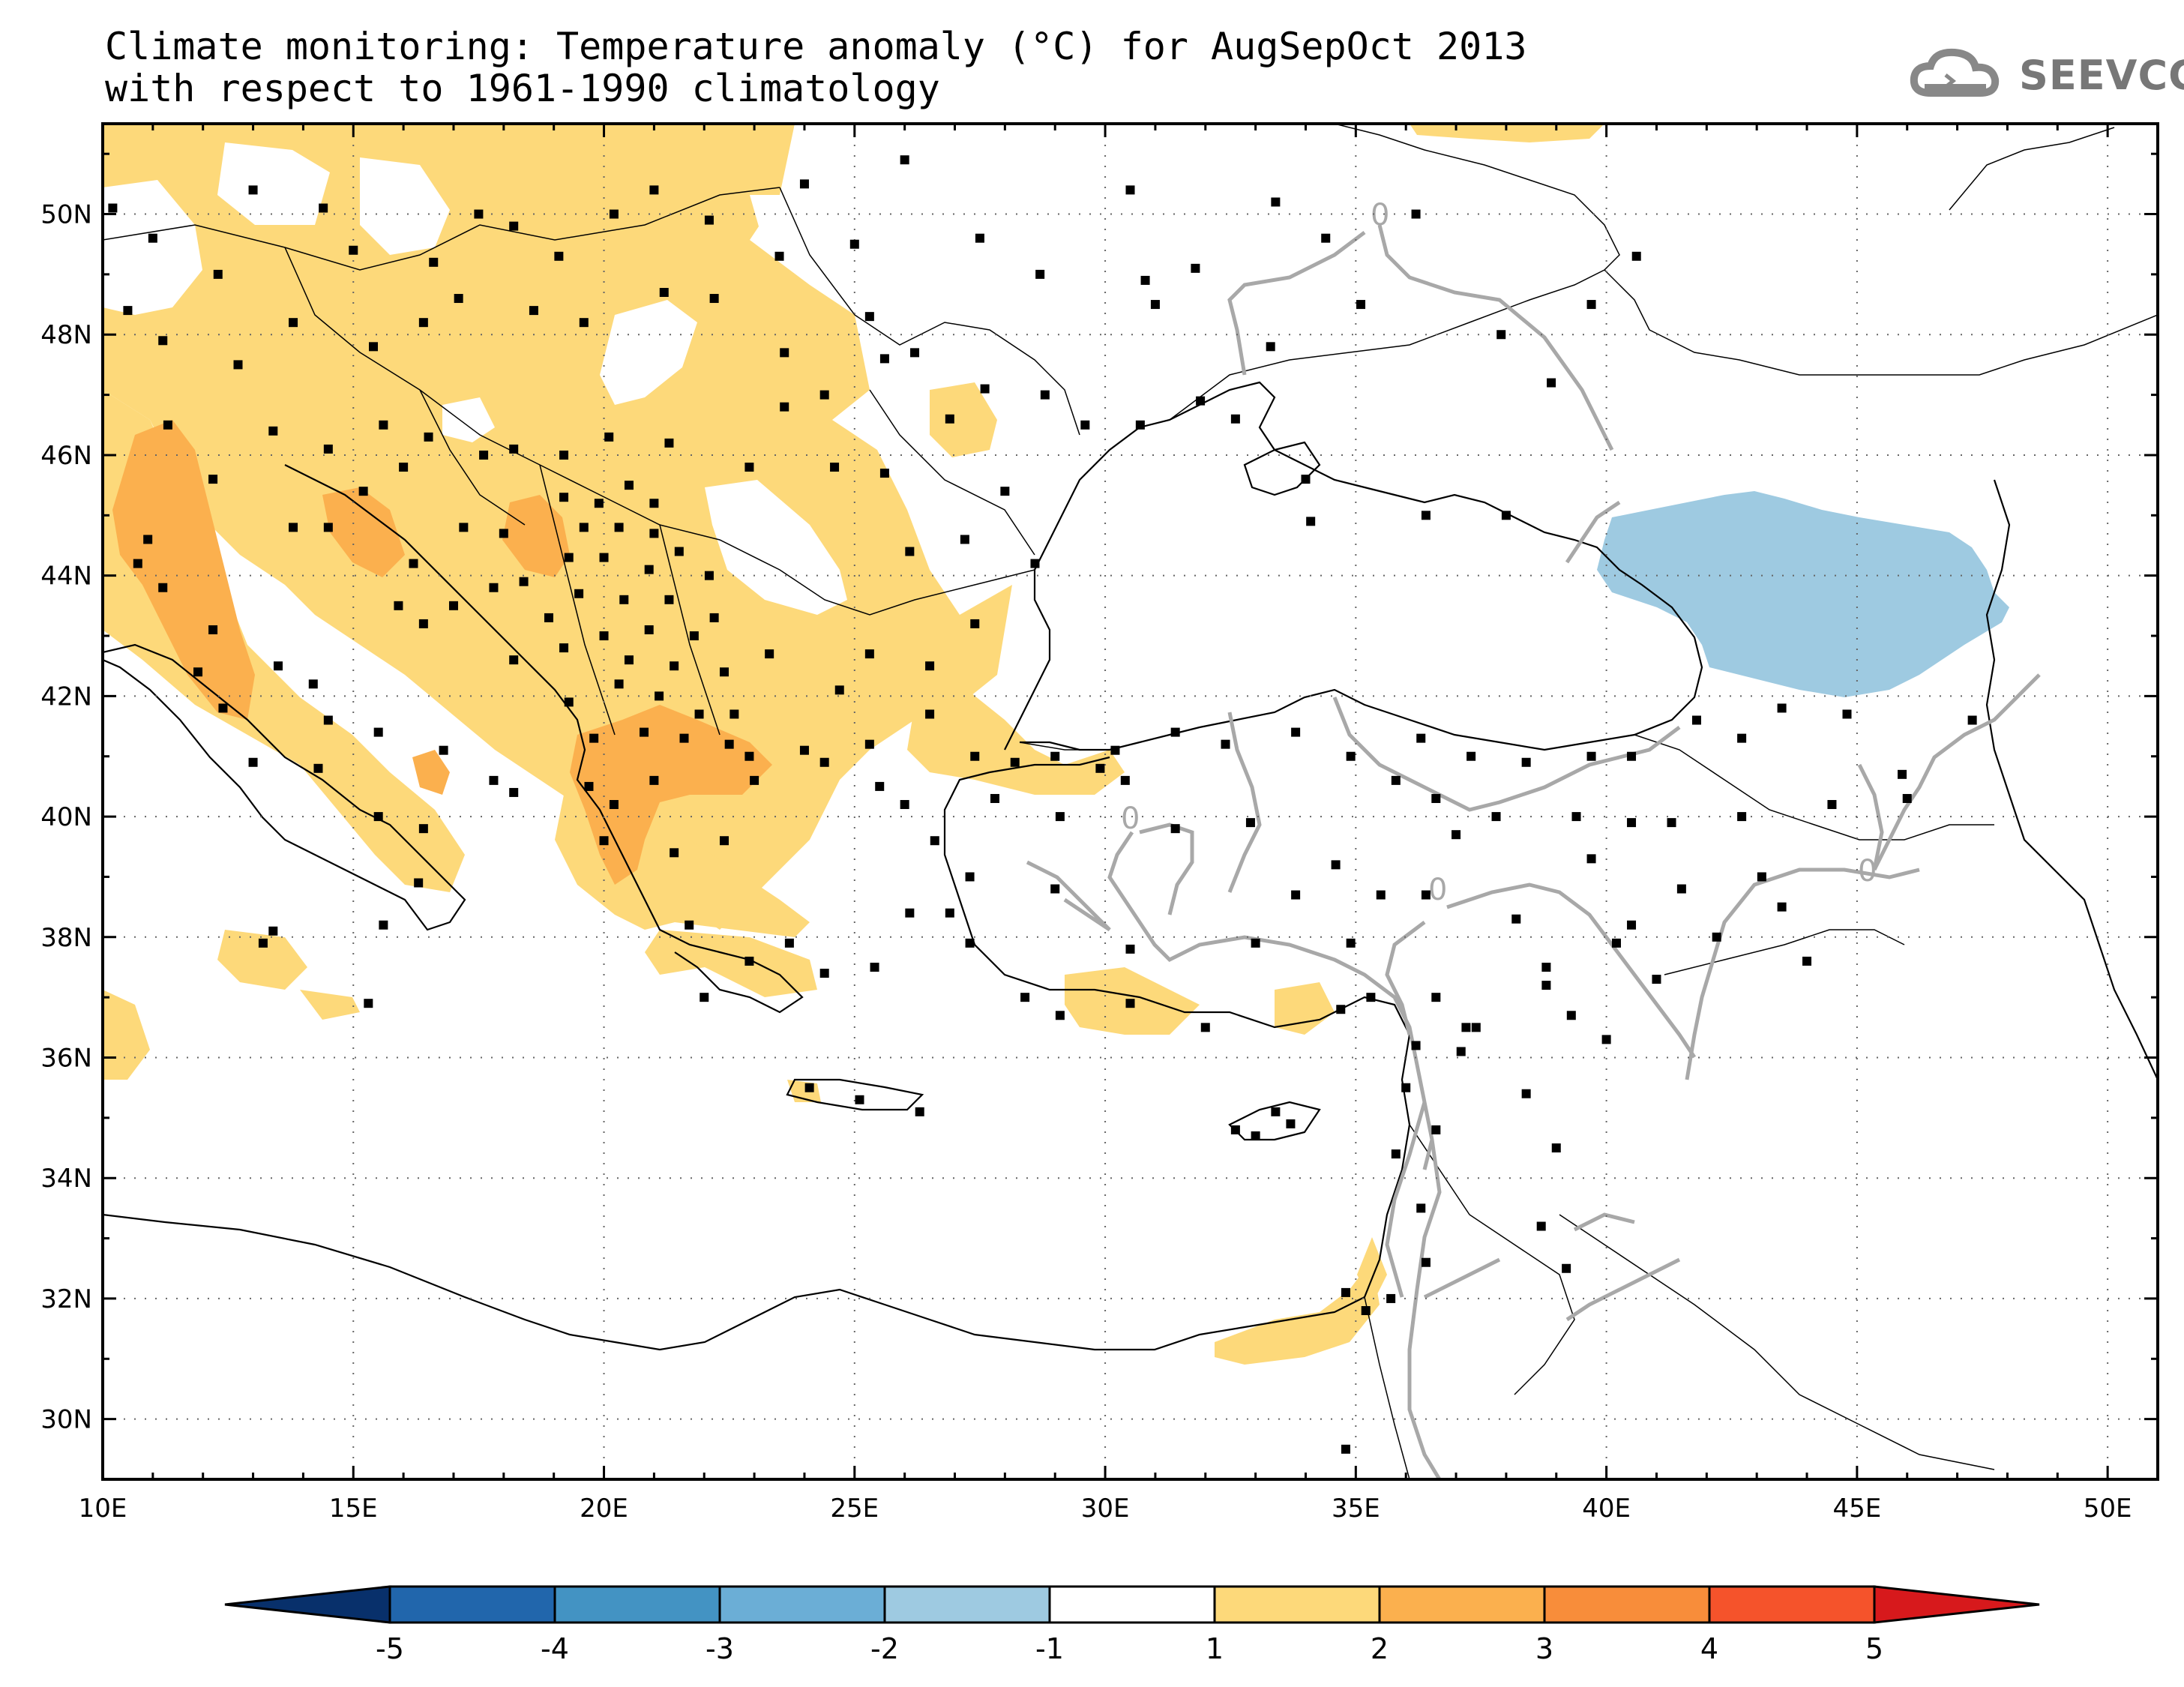 This screenshot has height=1687, width=2184. What do you see at coordinates (1499, 552) in the screenshot?
I see `contour-labels: 0 0 0 0` at bounding box center [1499, 552].